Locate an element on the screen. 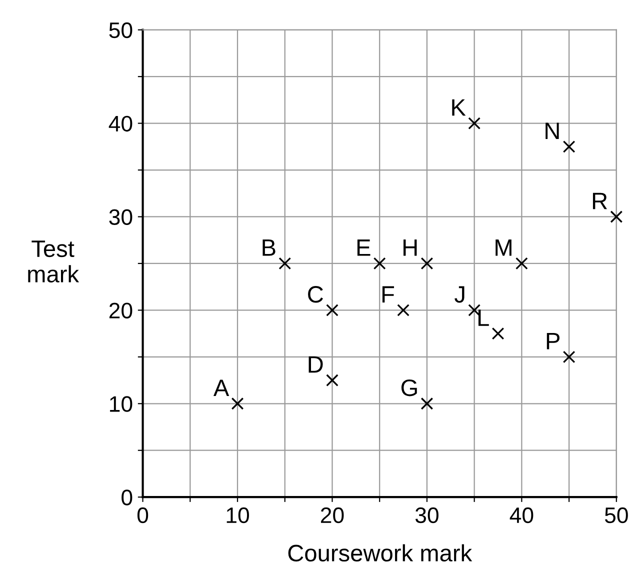 This screenshot has width=629, height=574. annotation: F is located at coordinates (388, 294).